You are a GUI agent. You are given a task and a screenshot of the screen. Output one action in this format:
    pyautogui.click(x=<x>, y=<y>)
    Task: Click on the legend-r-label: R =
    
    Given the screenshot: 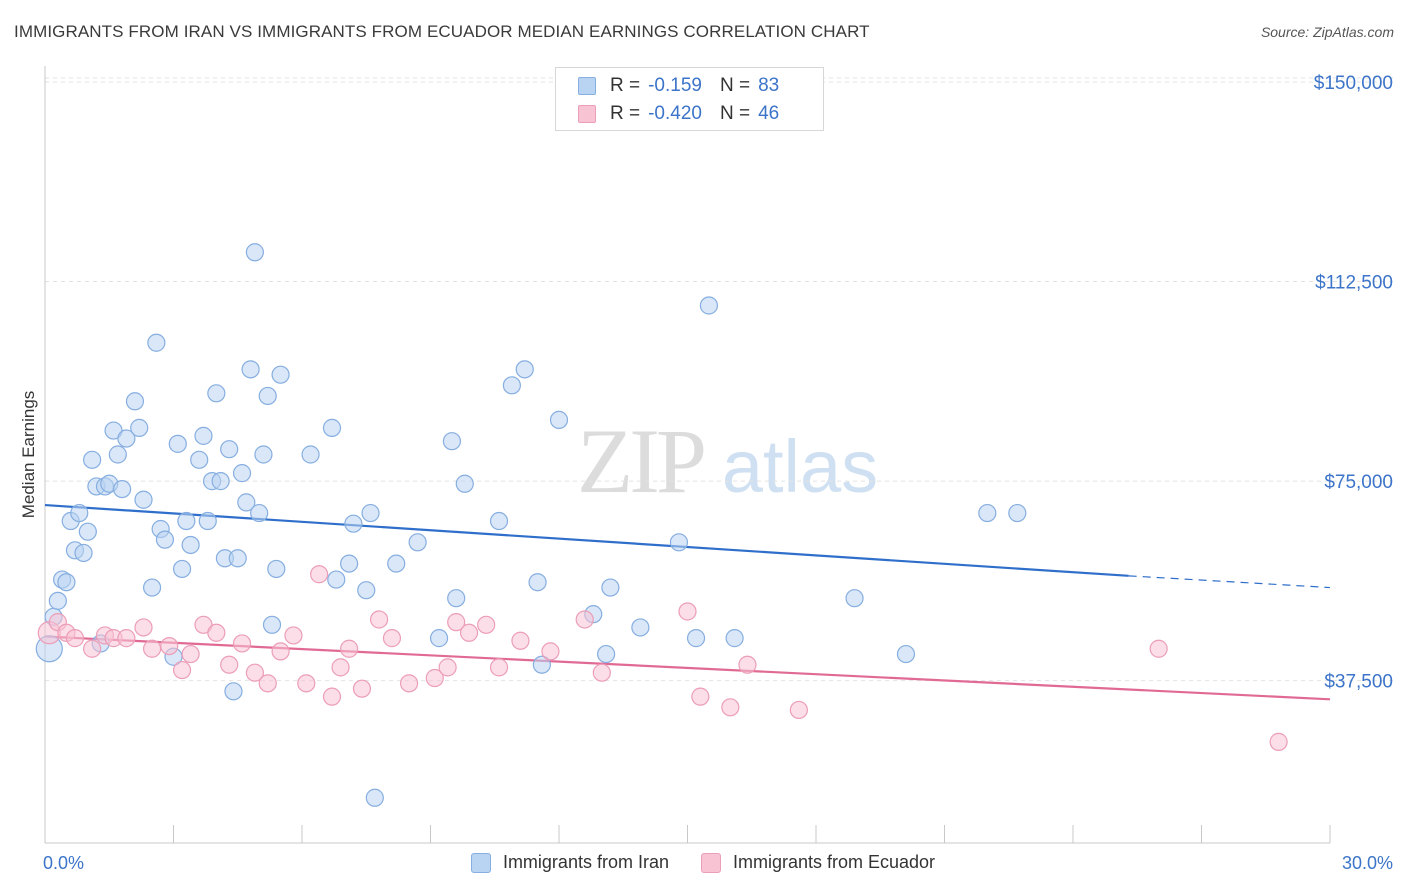 What is the action you would take?
    pyautogui.click(x=625, y=85)
    